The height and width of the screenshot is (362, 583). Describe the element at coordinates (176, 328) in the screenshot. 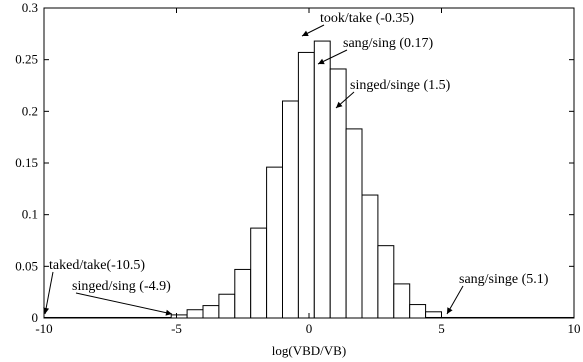

I see `x-tick-label: -5` at that location.